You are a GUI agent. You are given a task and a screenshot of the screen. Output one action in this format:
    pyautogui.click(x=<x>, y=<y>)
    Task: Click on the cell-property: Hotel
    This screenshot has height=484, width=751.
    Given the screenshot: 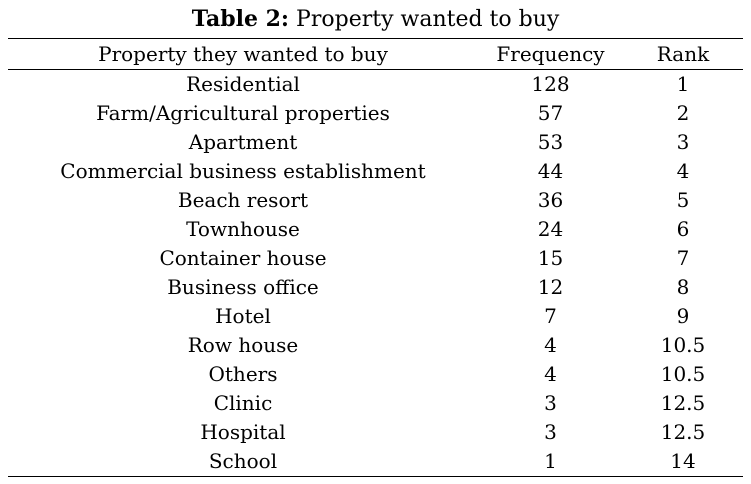 What is the action you would take?
    pyautogui.click(x=243, y=316)
    